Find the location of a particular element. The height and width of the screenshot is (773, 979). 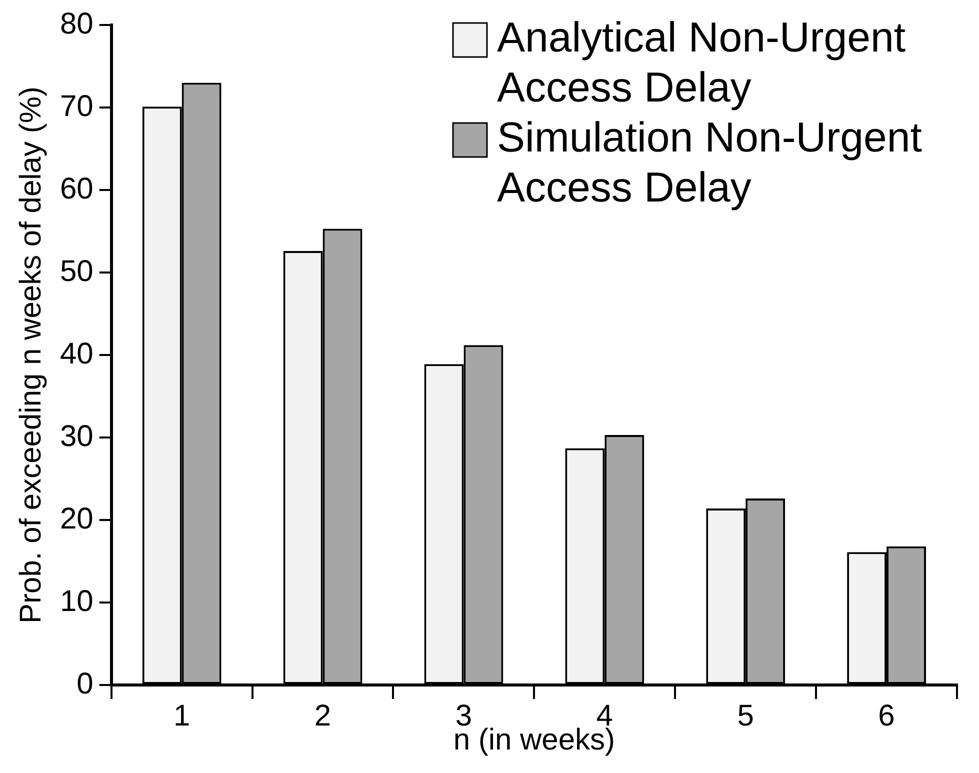

y-tick-label: 30 is located at coordinates (77, 436).